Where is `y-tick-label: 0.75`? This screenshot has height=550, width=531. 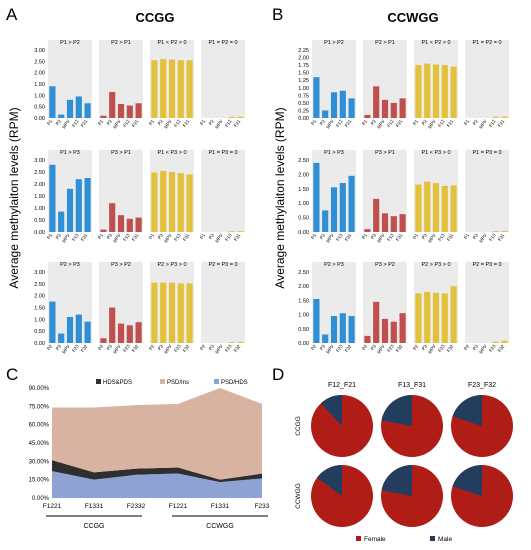 y-tick-label: 0.75 is located at coordinates (303, 96).